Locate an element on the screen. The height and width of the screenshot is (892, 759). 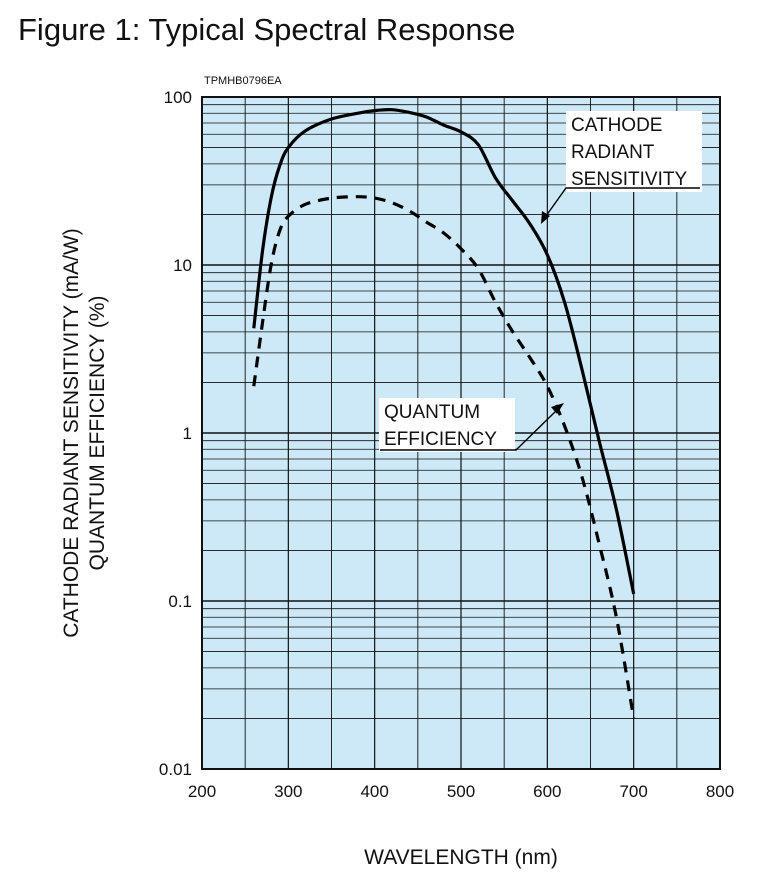
figure-title: Figure 1: Typical Spectral Response is located at coordinates (267, 29).